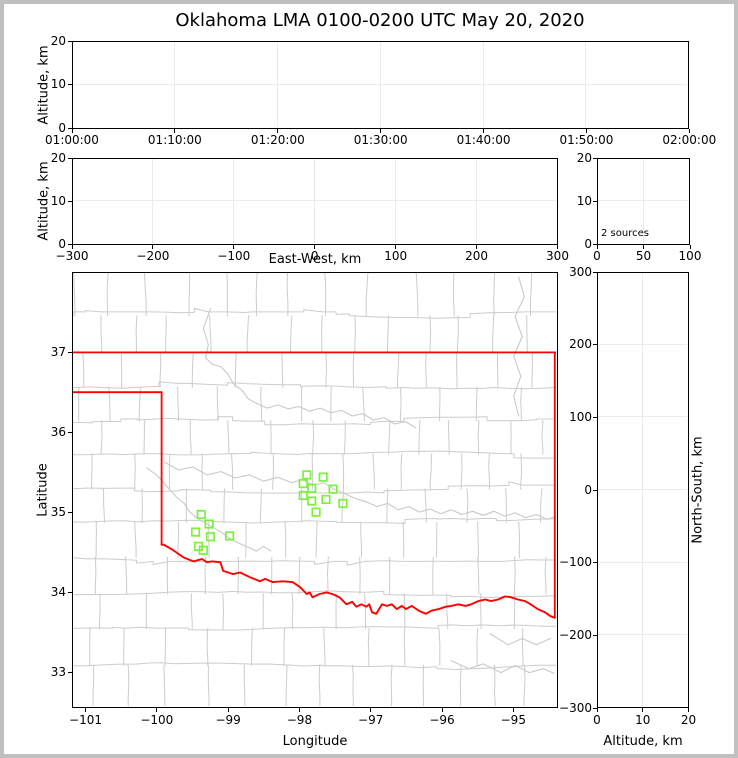  Describe the element at coordinates (72, 256) in the screenshot. I see `ew-axis-label: −300` at that location.